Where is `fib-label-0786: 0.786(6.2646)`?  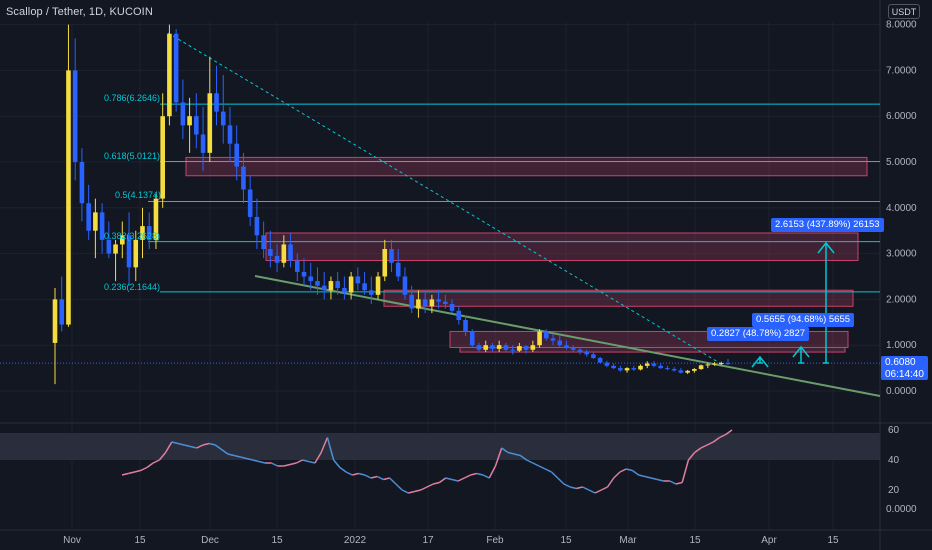 fib-label-0786: 0.786(6.2646) is located at coordinates (132, 98).